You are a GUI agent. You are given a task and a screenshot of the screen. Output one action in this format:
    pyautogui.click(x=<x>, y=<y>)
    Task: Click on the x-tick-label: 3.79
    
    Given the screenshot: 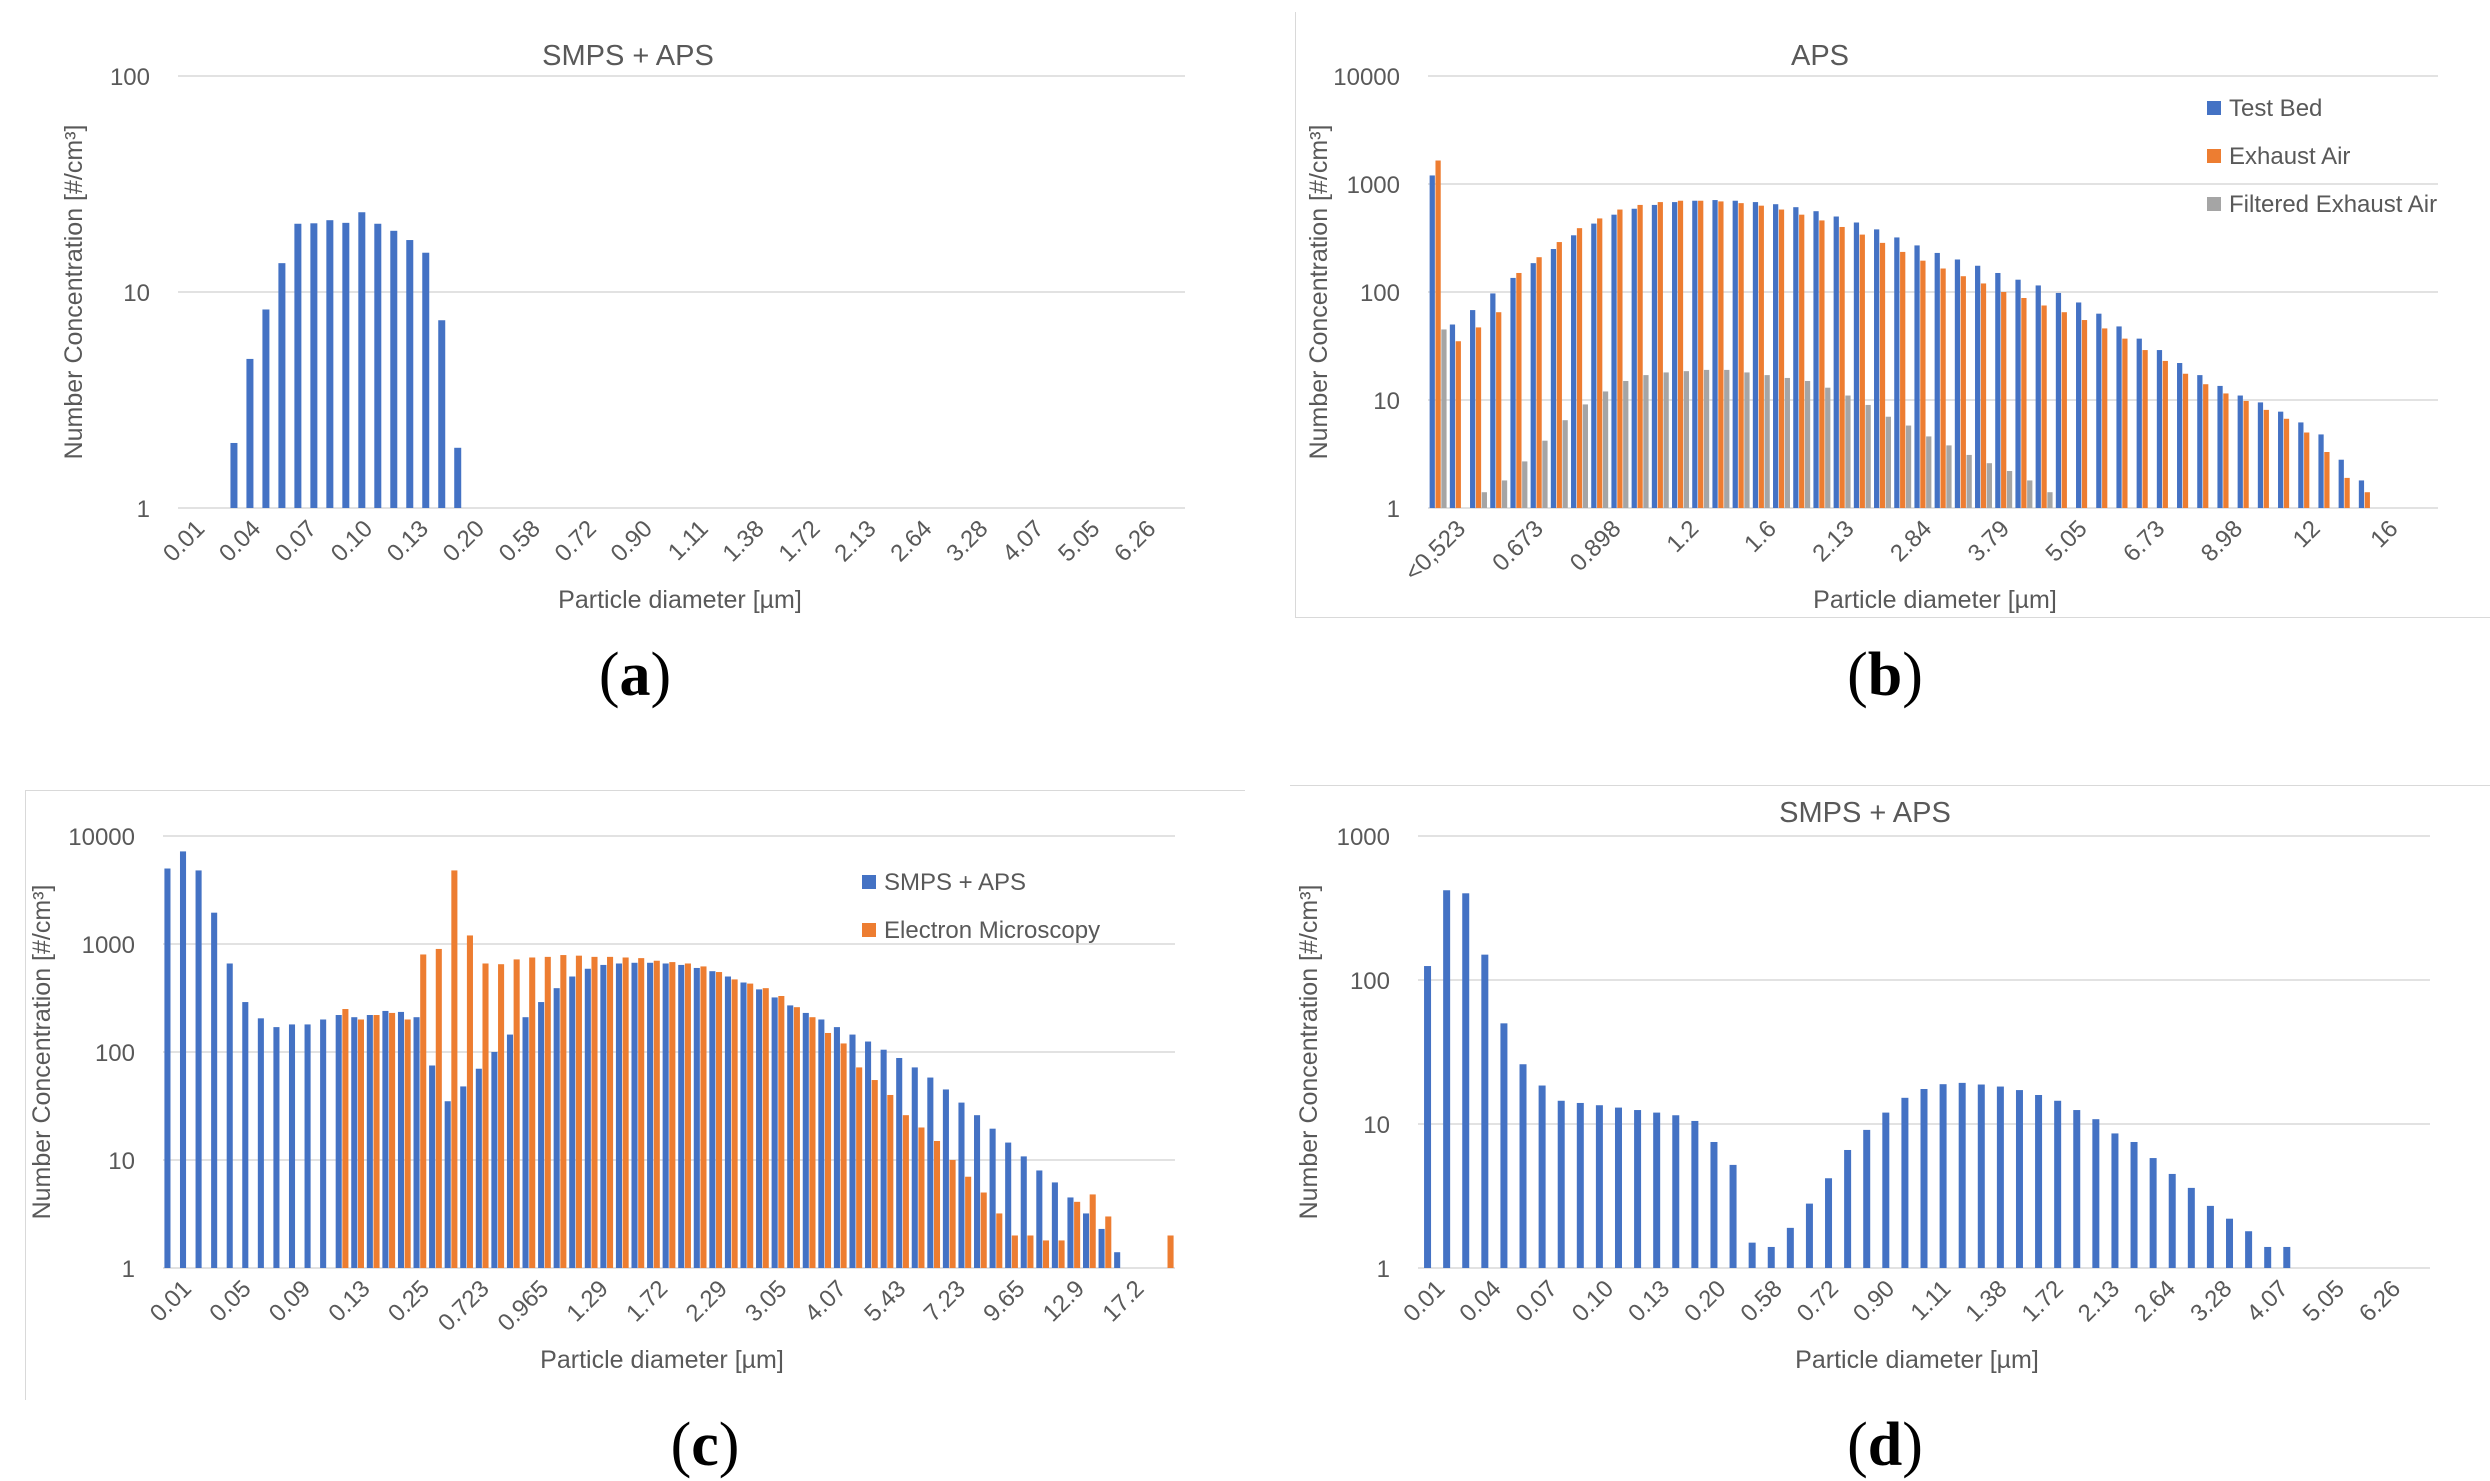 What is the action you would take?
    pyautogui.click(x=1989, y=541)
    